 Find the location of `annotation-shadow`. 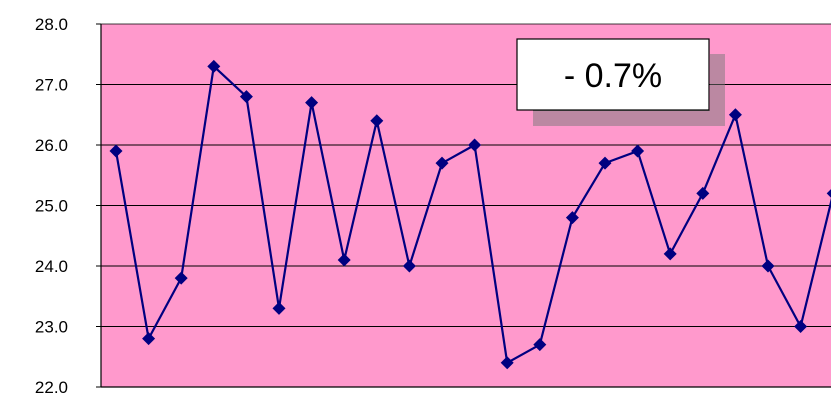

annotation-shadow is located at coordinates (629, 90).